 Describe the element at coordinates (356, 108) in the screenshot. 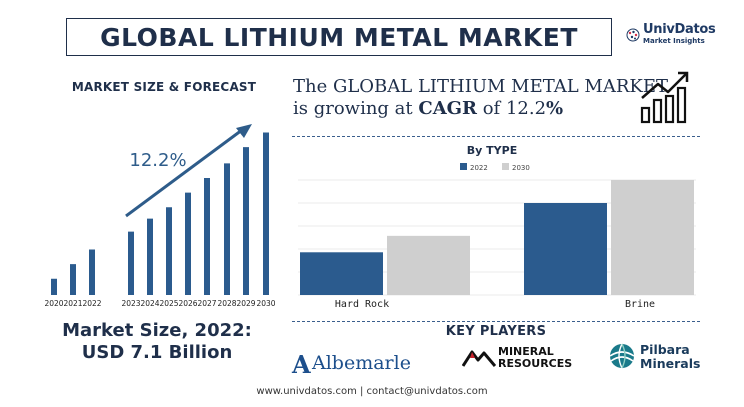

I see `cagr-prefix: is growing at` at that location.